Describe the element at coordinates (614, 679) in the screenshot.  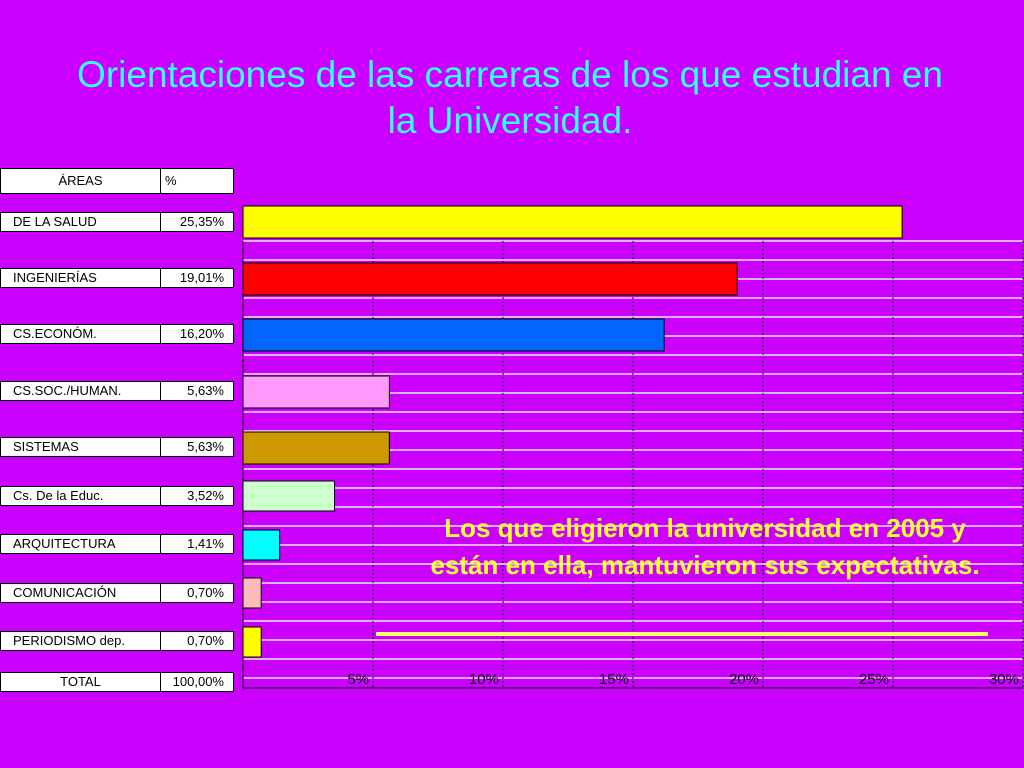
I see `x-tick-label: 15%` at that location.